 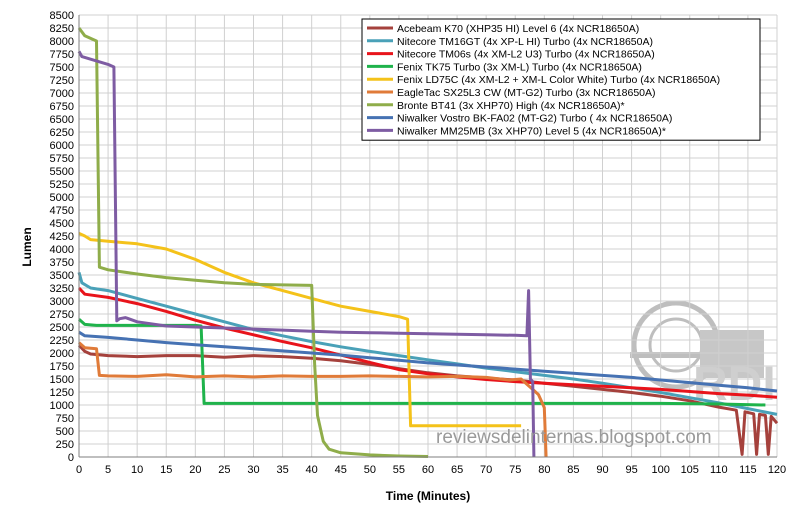 I want to click on x-tick-label: 60, so click(x=428, y=470).